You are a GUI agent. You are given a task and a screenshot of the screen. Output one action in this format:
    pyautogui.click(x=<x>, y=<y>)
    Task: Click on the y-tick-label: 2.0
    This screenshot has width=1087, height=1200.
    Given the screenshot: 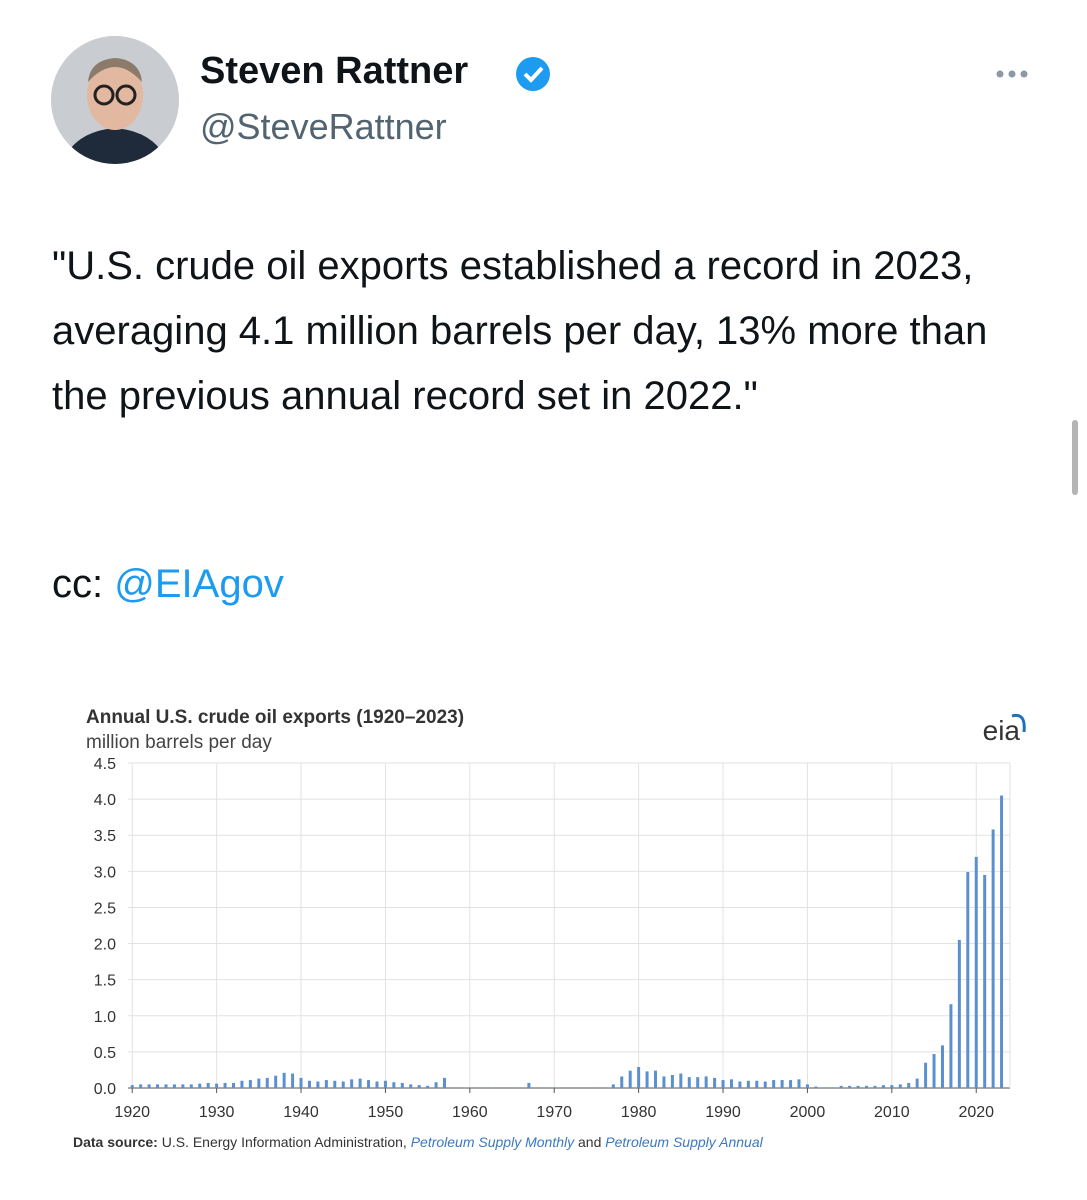 What is the action you would take?
    pyautogui.click(x=105, y=945)
    